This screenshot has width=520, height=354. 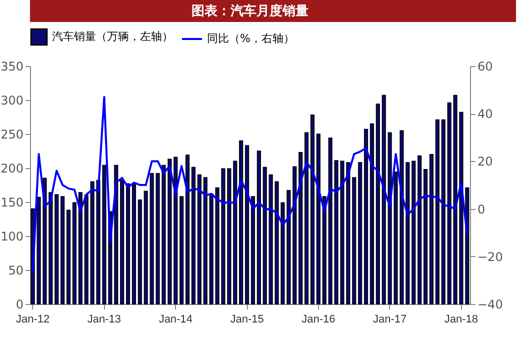 I want to click on y2-tick-label: −40, so click(x=490, y=305).